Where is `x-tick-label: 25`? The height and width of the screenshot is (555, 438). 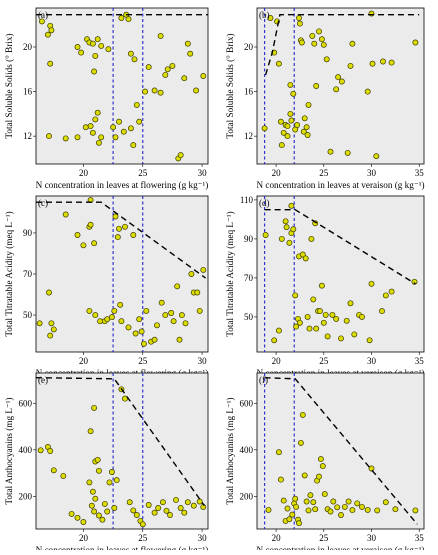
x-tick-label: 25 is located at coordinates (143, 361).